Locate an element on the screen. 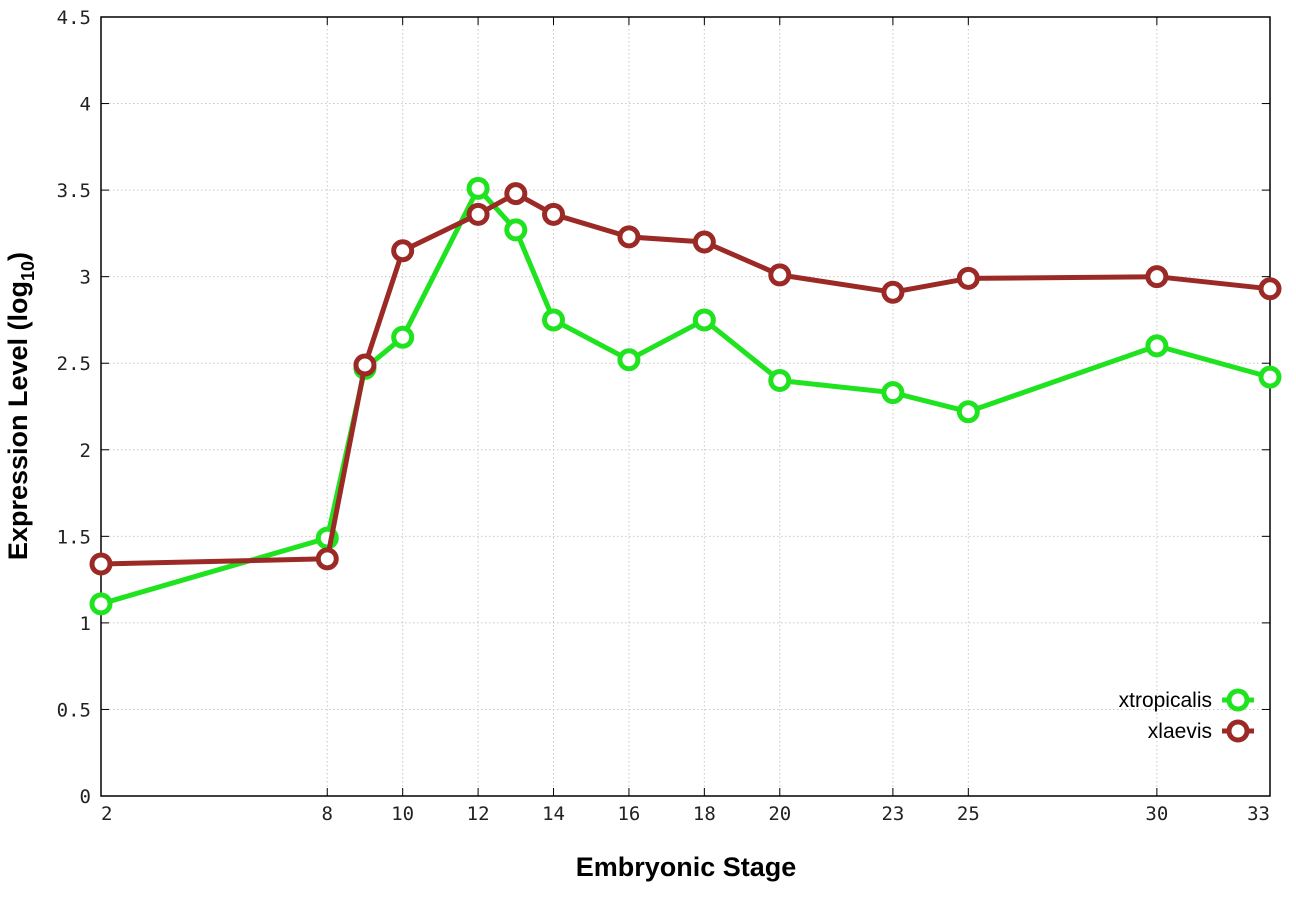 This screenshot has width=1296, height=907. legend: xtropicalis xlaevis is located at coordinates (1186, 715).